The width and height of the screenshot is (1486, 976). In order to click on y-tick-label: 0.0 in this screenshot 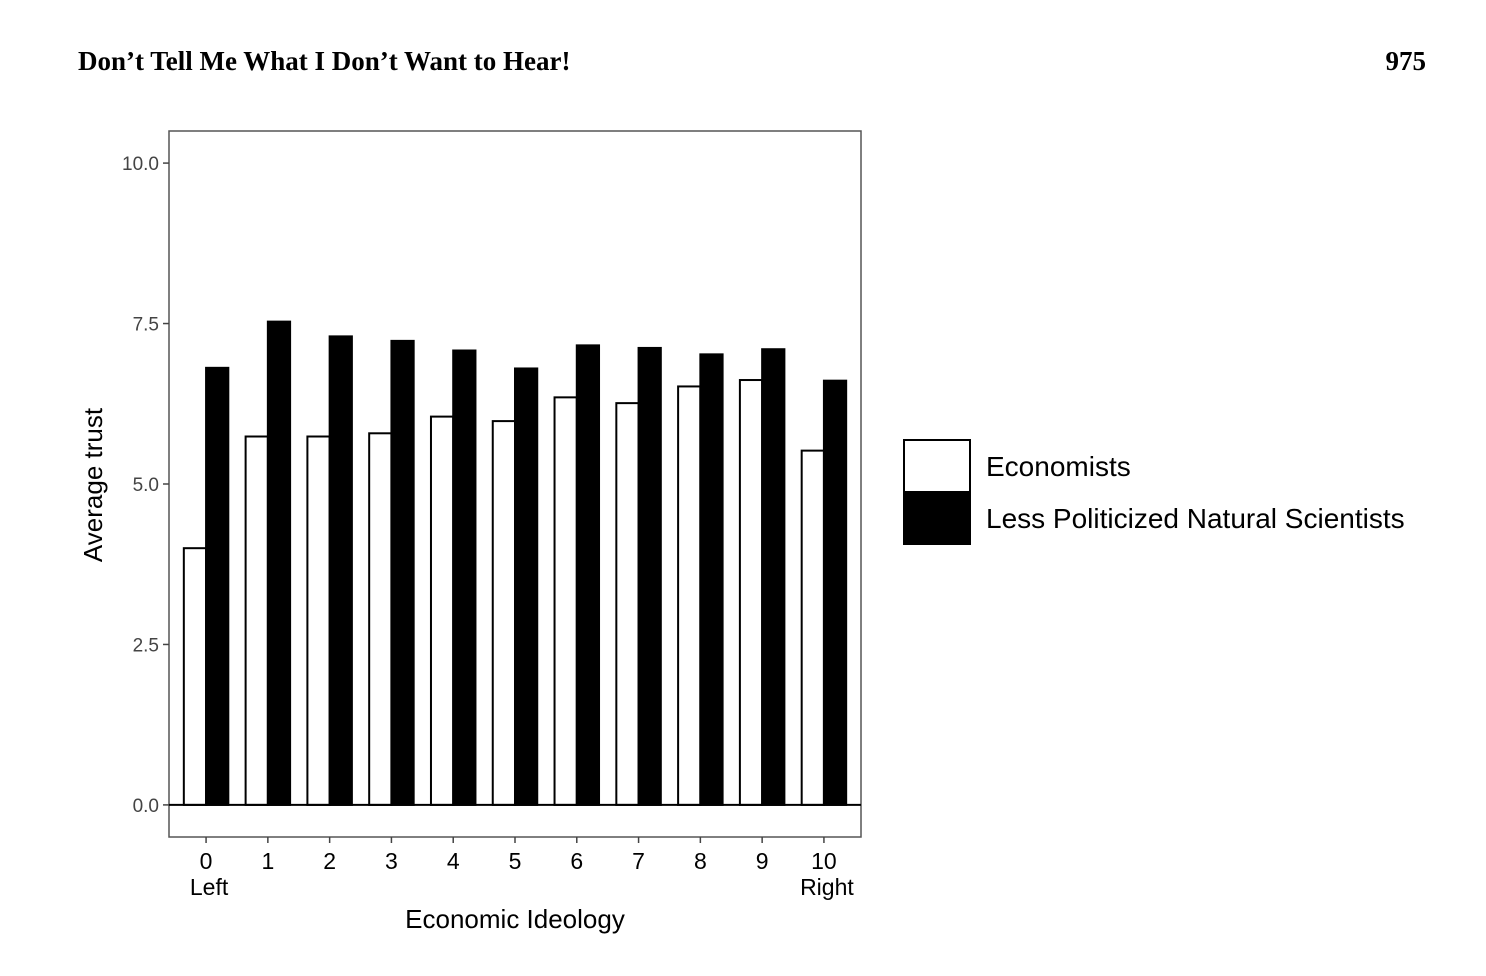, I will do `click(146, 806)`.